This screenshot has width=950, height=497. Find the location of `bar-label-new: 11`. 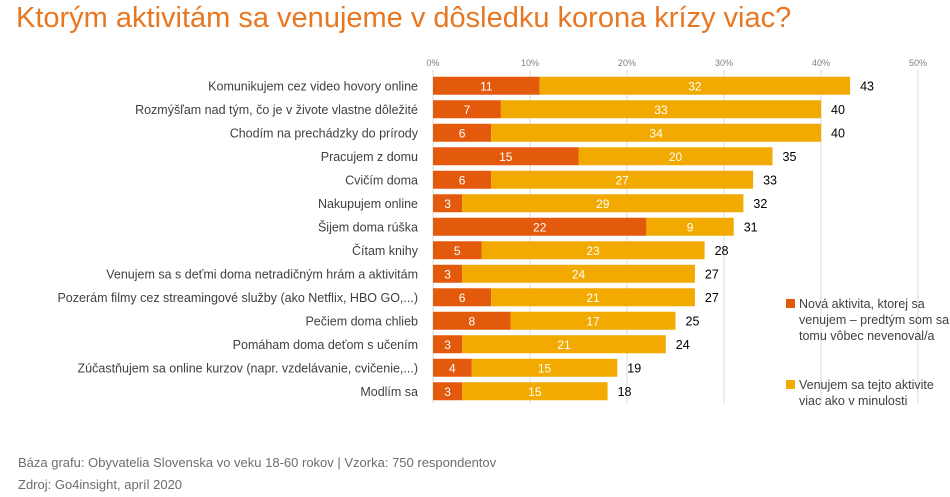

bar-label-new: 11 is located at coordinates (486, 86).